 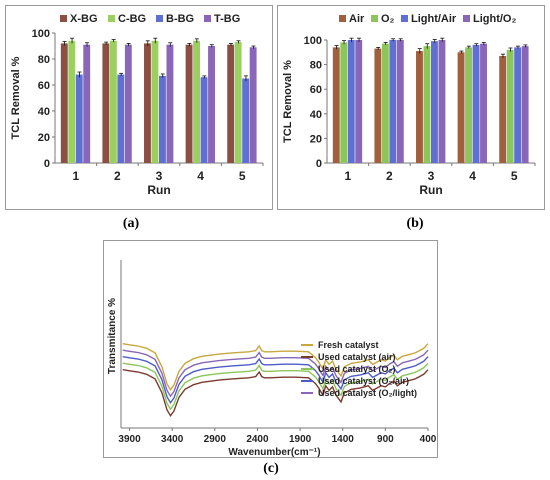 I want to click on legend-label: X-BG, so click(x=84, y=19).